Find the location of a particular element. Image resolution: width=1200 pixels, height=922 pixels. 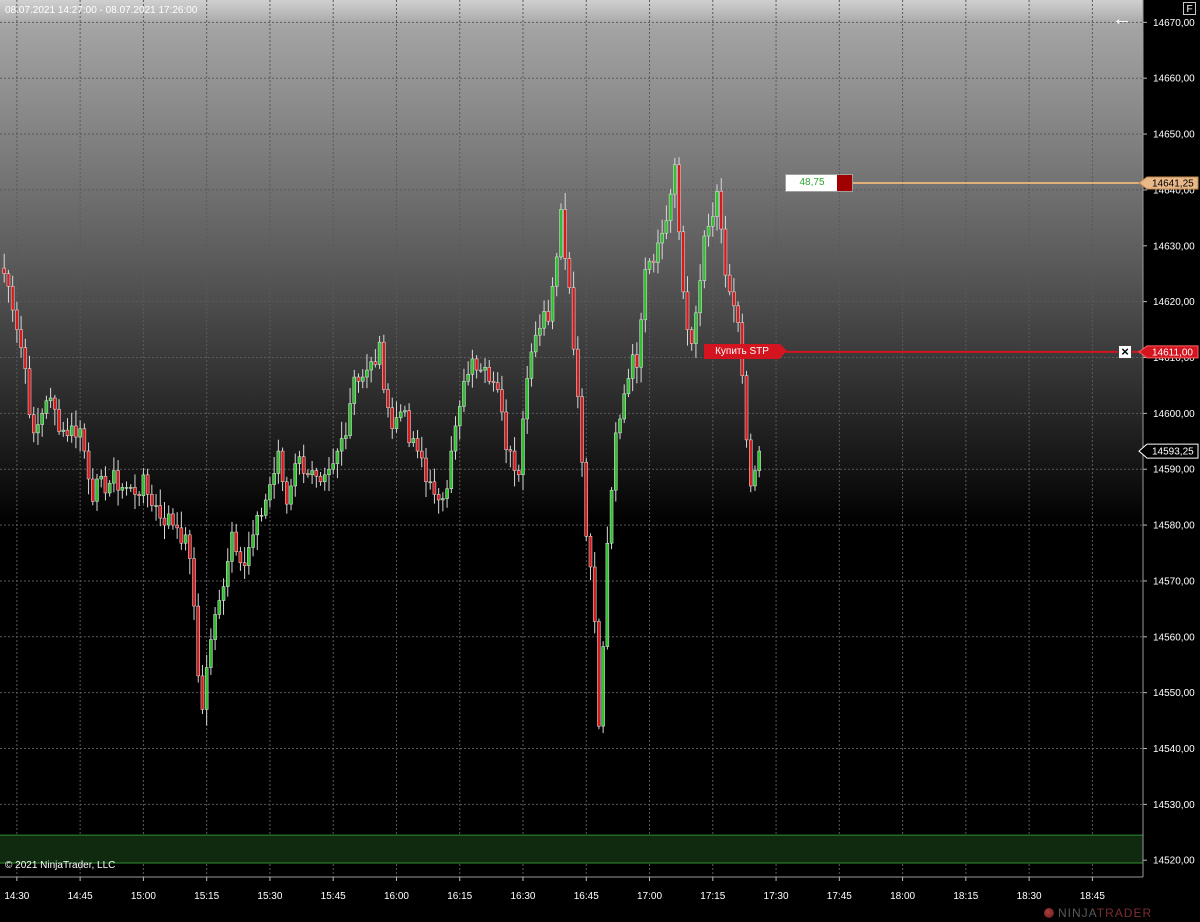

ninjatrader-logo-icon is located at coordinates (1049, 913).